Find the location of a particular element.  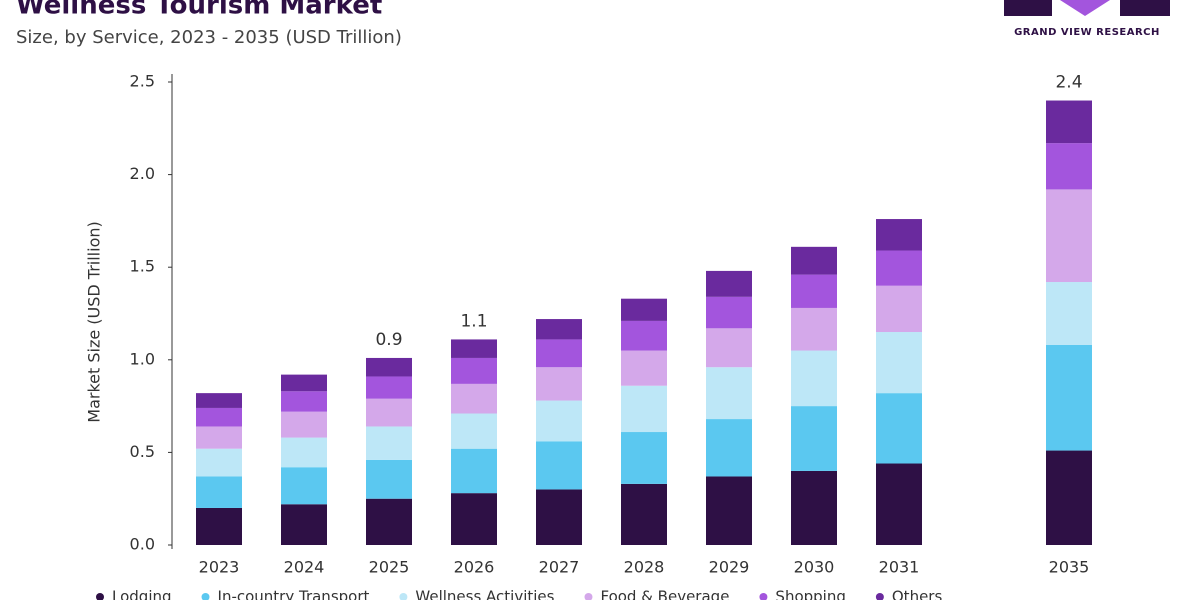

y-tick-label: 2.5 is located at coordinates (142, 81).